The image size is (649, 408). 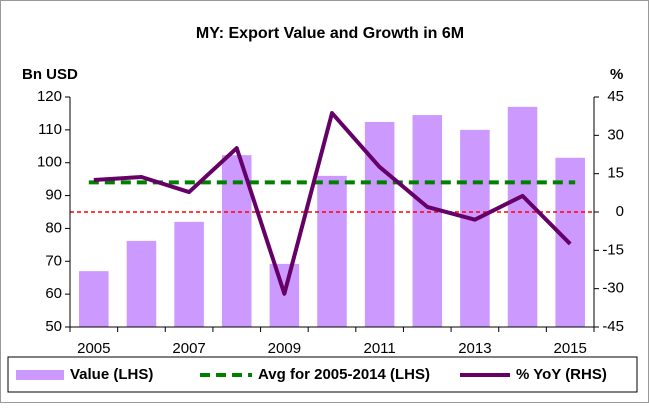 I want to click on legend-box, so click(x=322, y=374).